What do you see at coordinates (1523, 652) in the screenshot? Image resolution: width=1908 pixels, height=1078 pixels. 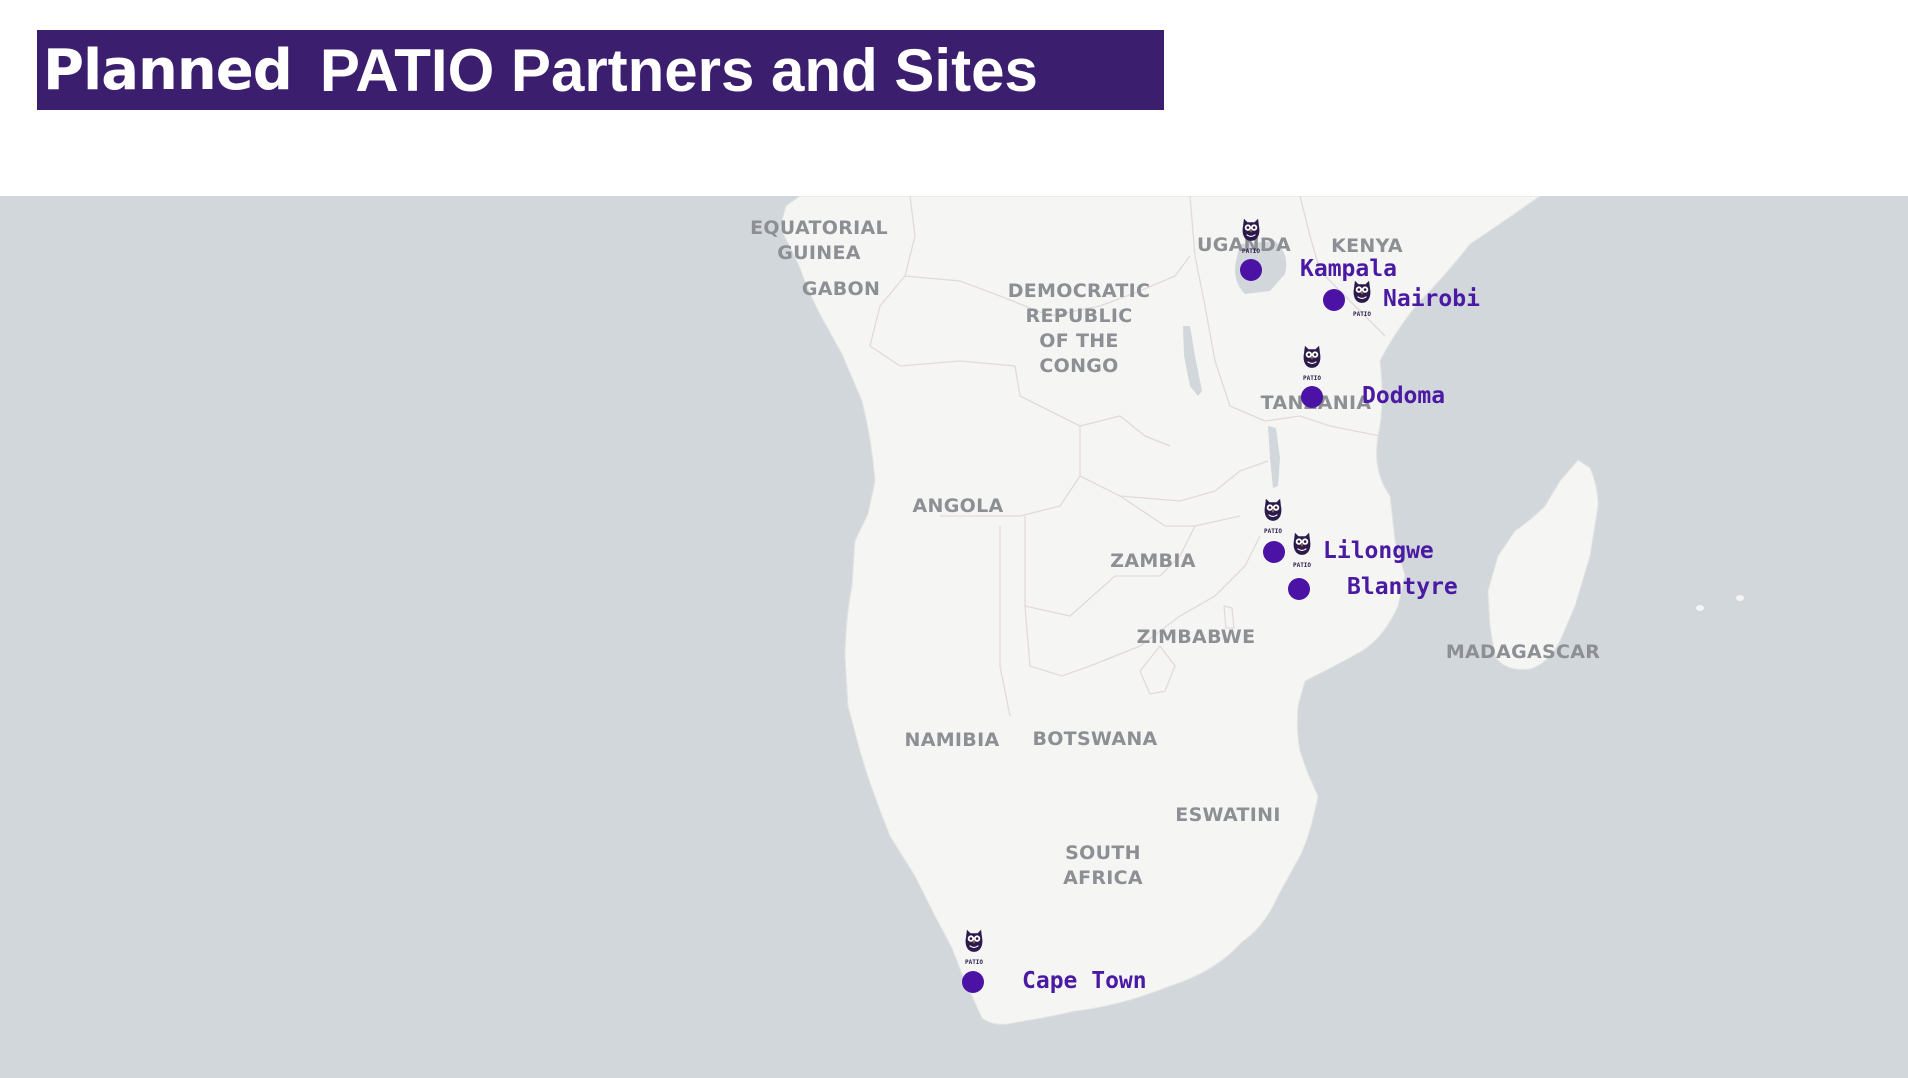 I see `country-label-madagascar: MADAGASCAR` at bounding box center [1523, 652].